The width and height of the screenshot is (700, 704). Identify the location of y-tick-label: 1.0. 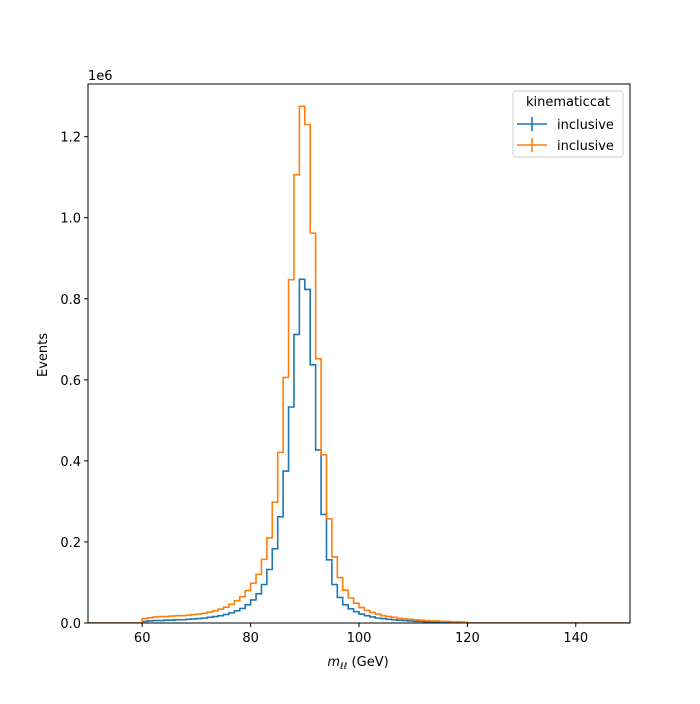
(70, 219).